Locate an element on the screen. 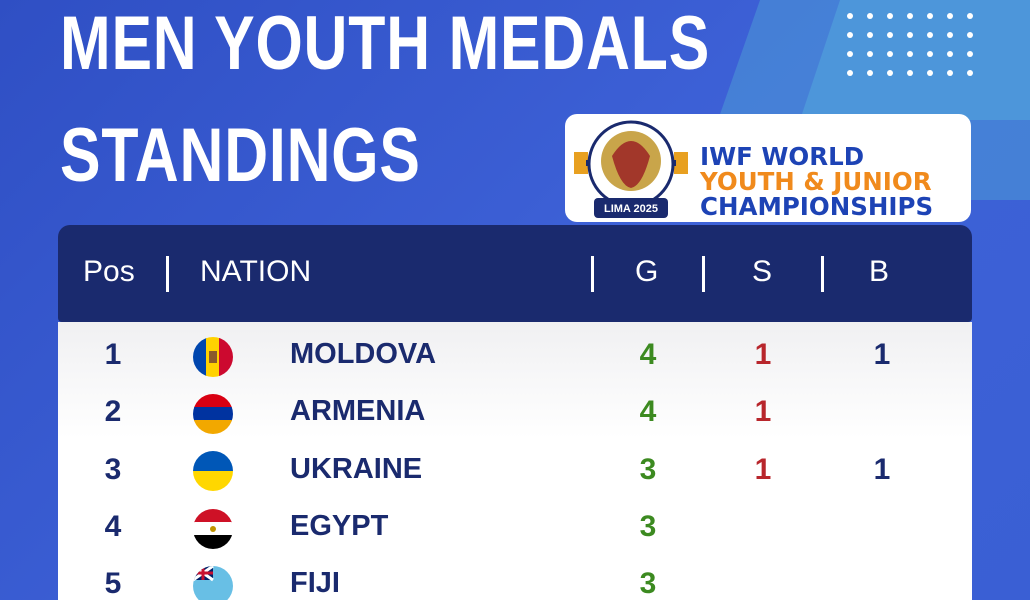 The image size is (1030, 600). nation-name: ARMENIA is located at coordinates (358, 411).